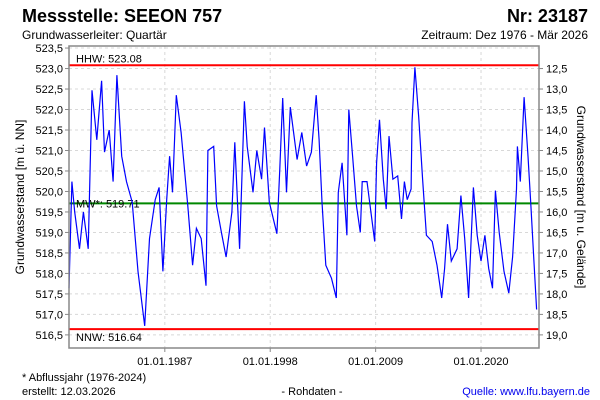 This screenshot has width=600, height=400. I want to click on x-tick-label: 01.01.2009, so click(375, 362).